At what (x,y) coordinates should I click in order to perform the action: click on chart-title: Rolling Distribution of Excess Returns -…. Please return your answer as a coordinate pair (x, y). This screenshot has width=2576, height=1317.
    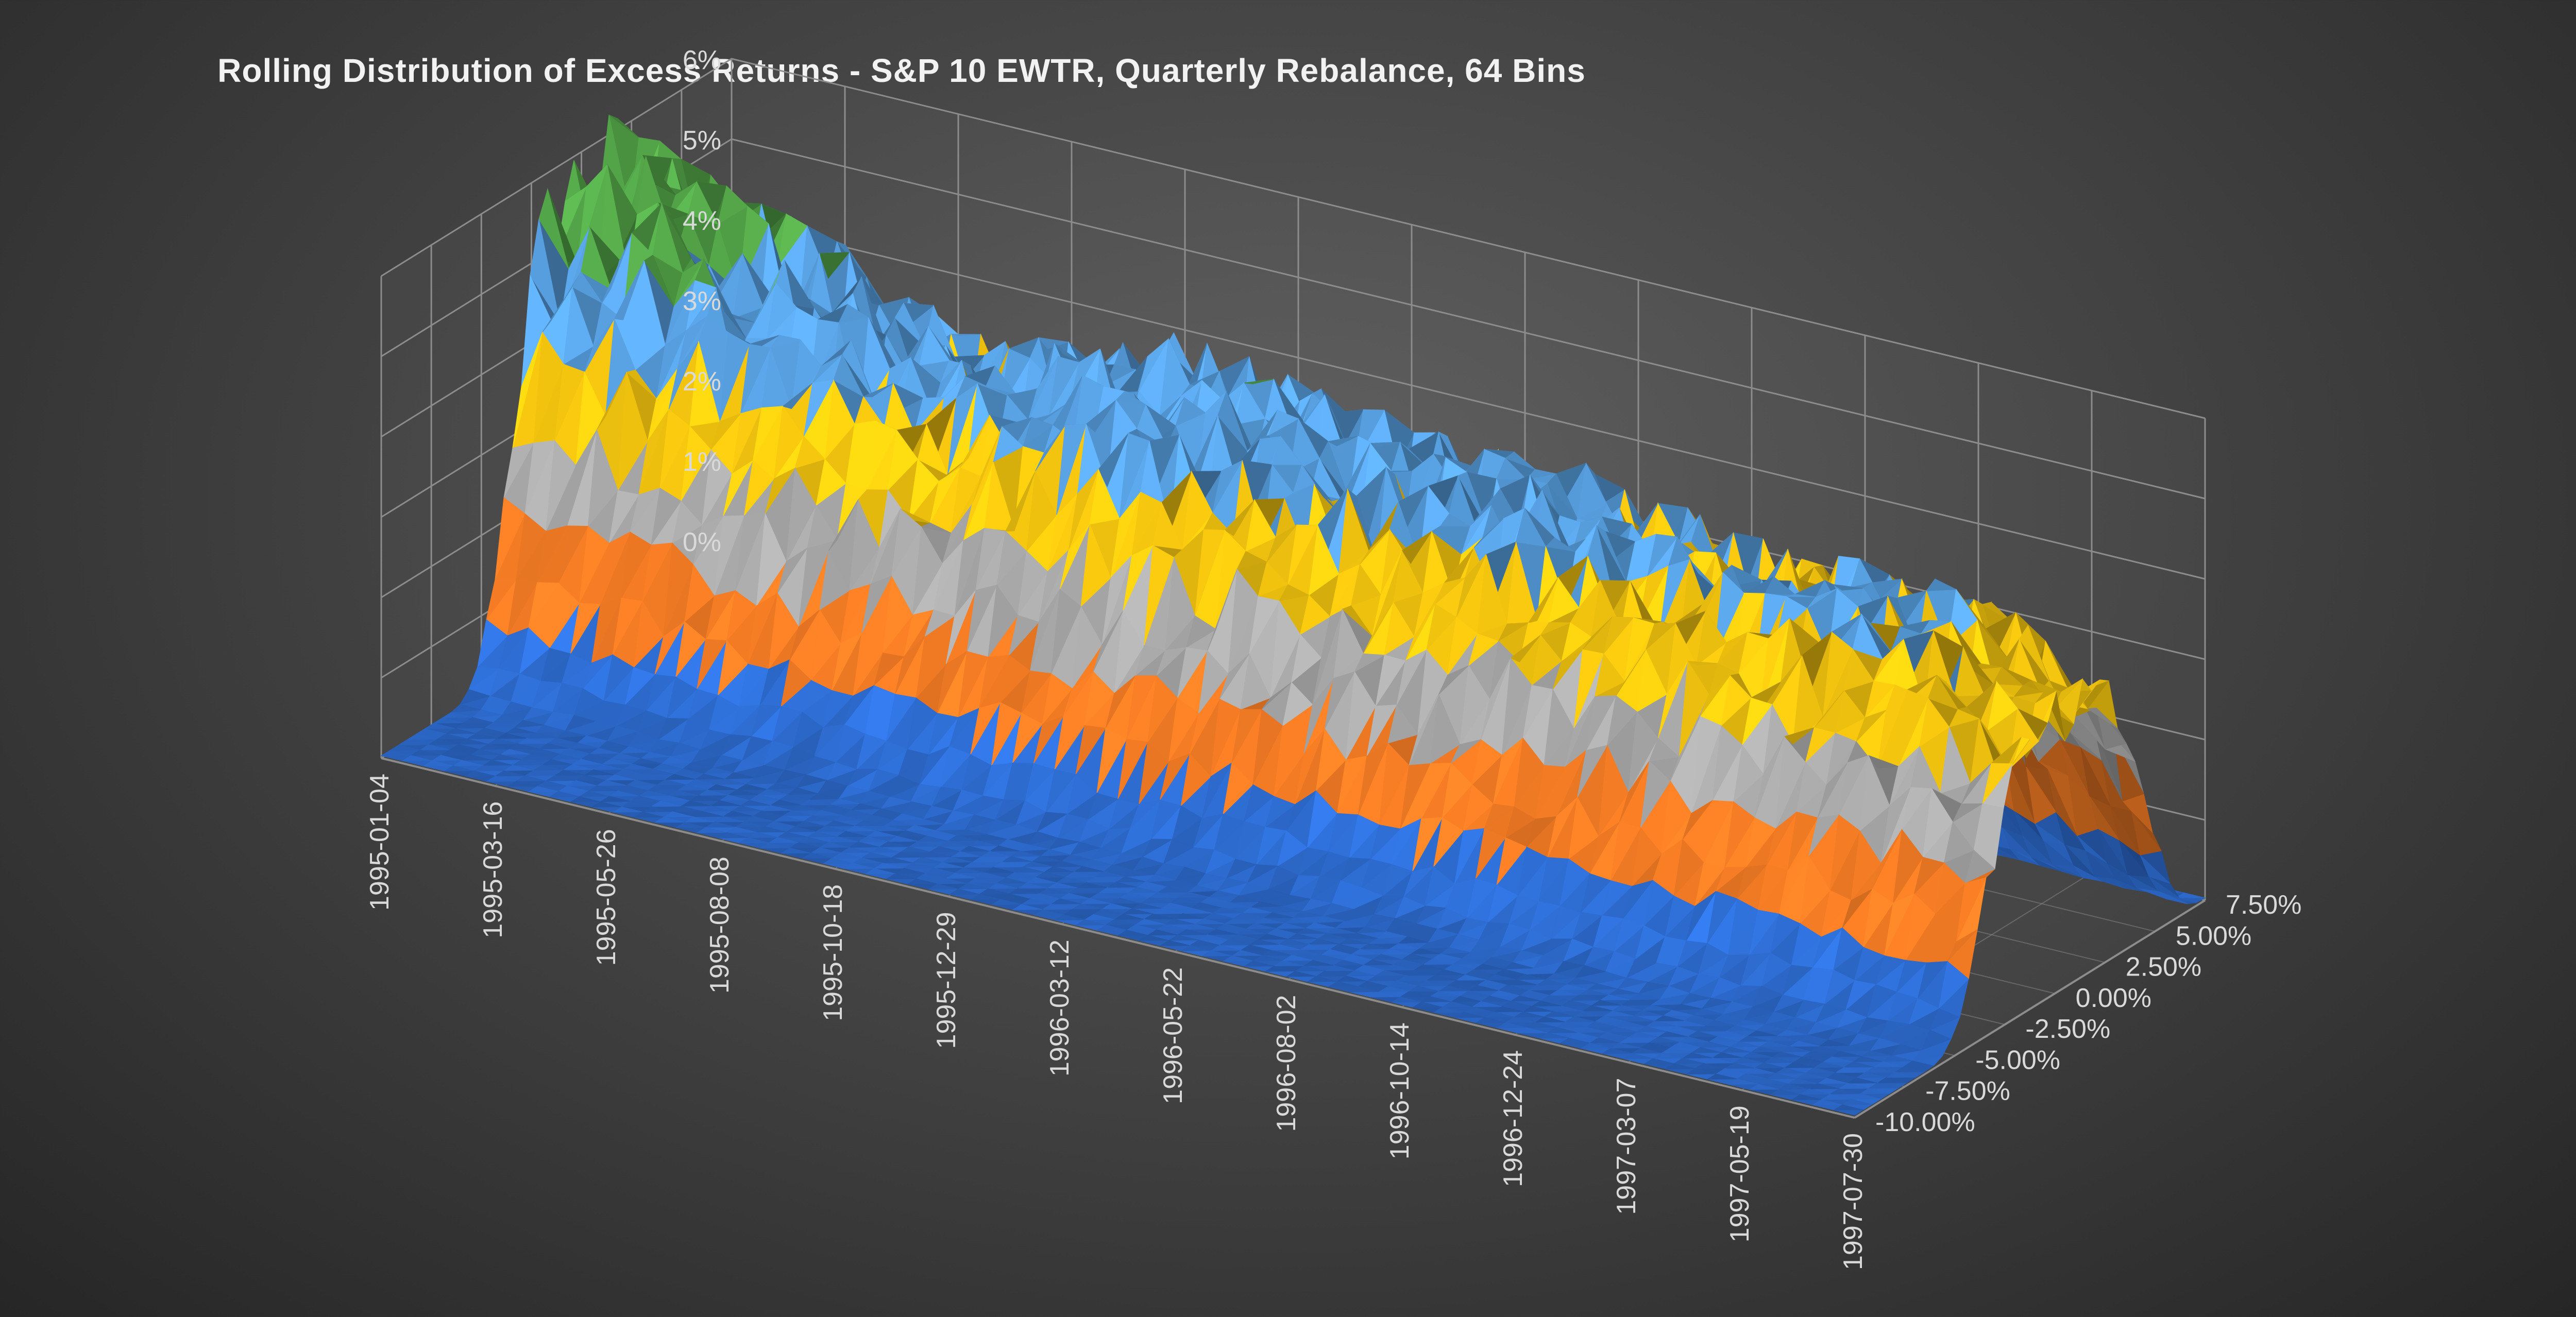
    Looking at the image, I should click on (901, 70).